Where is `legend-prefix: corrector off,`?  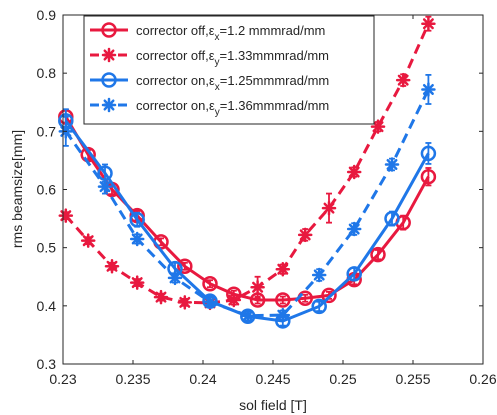 legend-prefix: corrector off, is located at coordinates (172, 30).